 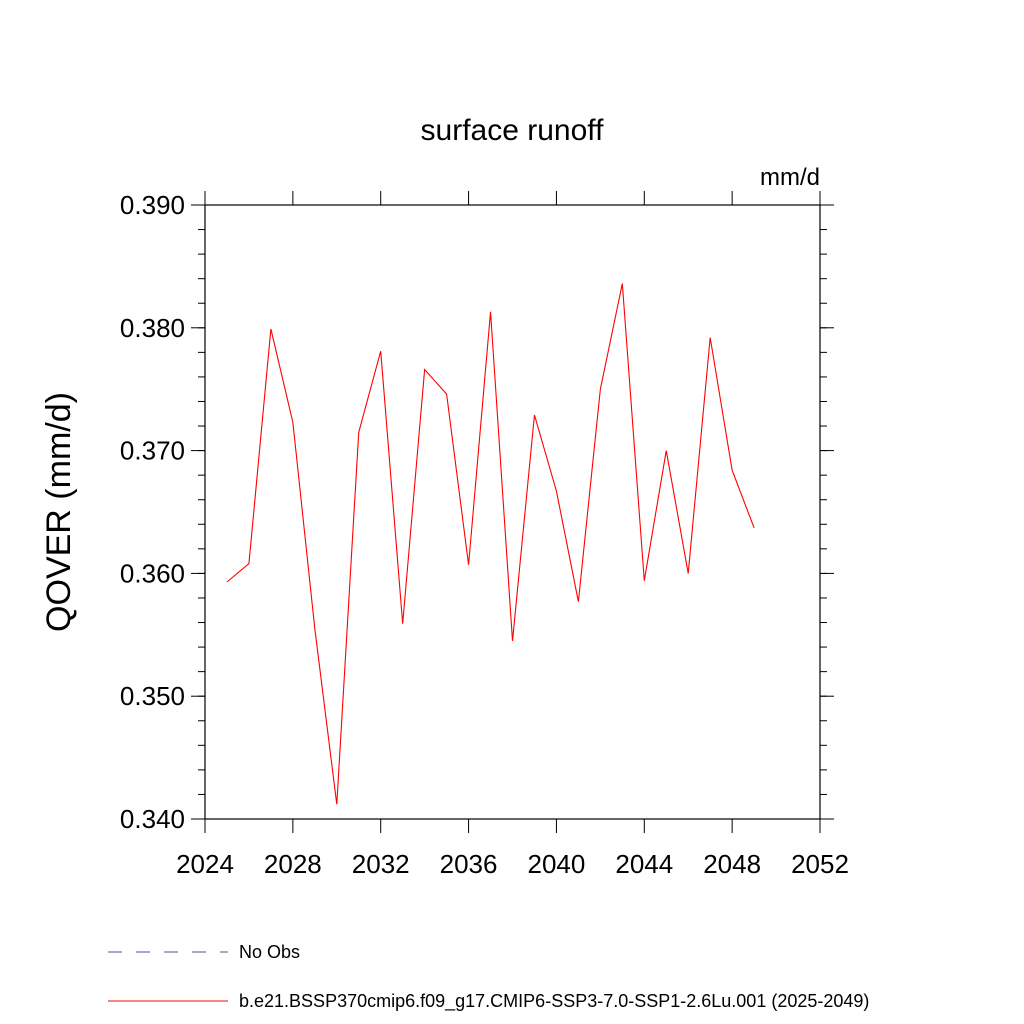 What do you see at coordinates (59, 512) in the screenshot?
I see `y-axis-label: QOVER (mm/d)` at bounding box center [59, 512].